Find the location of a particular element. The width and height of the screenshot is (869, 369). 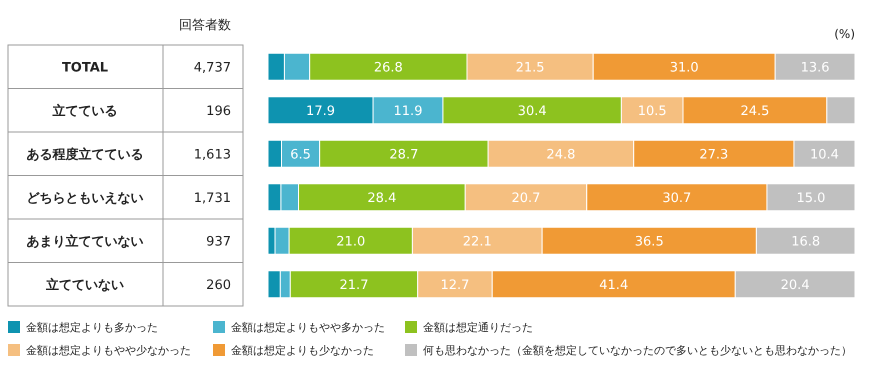

data-label: 28.4 is located at coordinates (381, 198).